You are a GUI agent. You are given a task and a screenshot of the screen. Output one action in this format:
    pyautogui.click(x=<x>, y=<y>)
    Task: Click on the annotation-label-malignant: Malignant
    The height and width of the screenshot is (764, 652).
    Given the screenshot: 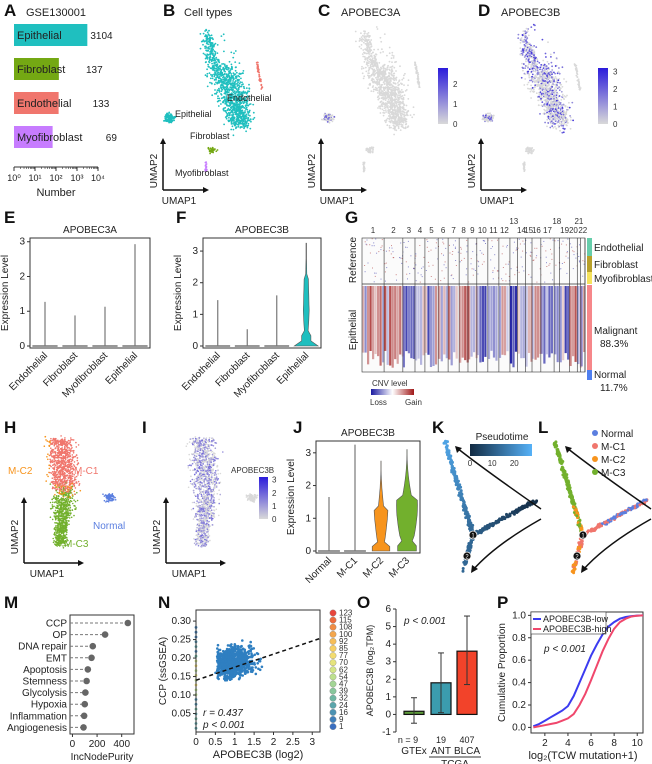 What is the action you would take?
    pyautogui.click(x=616, y=331)
    